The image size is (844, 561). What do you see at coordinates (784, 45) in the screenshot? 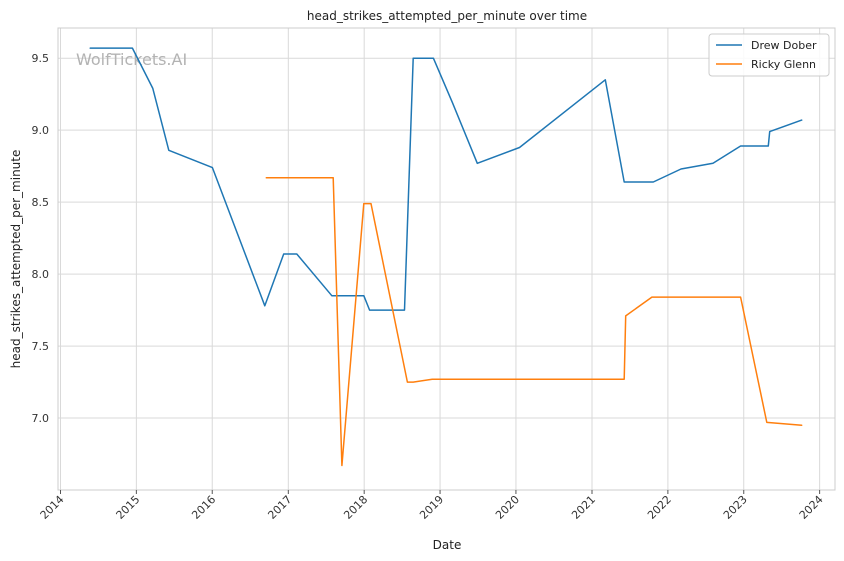
I see `legend-label: Drew Dober` at bounding box center [784, 45].